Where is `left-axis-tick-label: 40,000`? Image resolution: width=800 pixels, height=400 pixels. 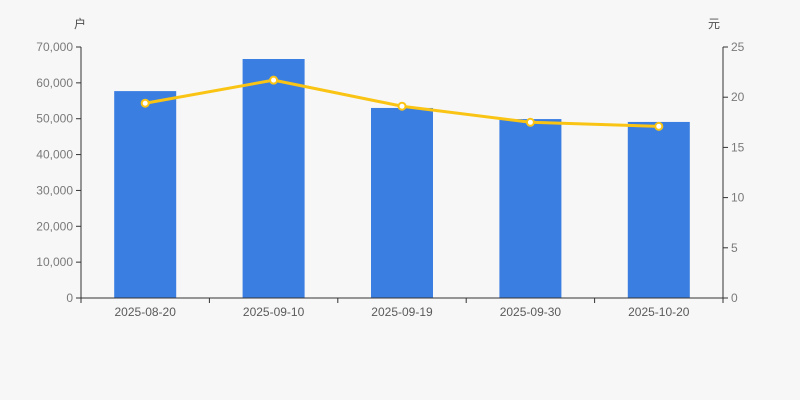 left-axis-tick-label: 40,000 is located at coordinates (54, 155).